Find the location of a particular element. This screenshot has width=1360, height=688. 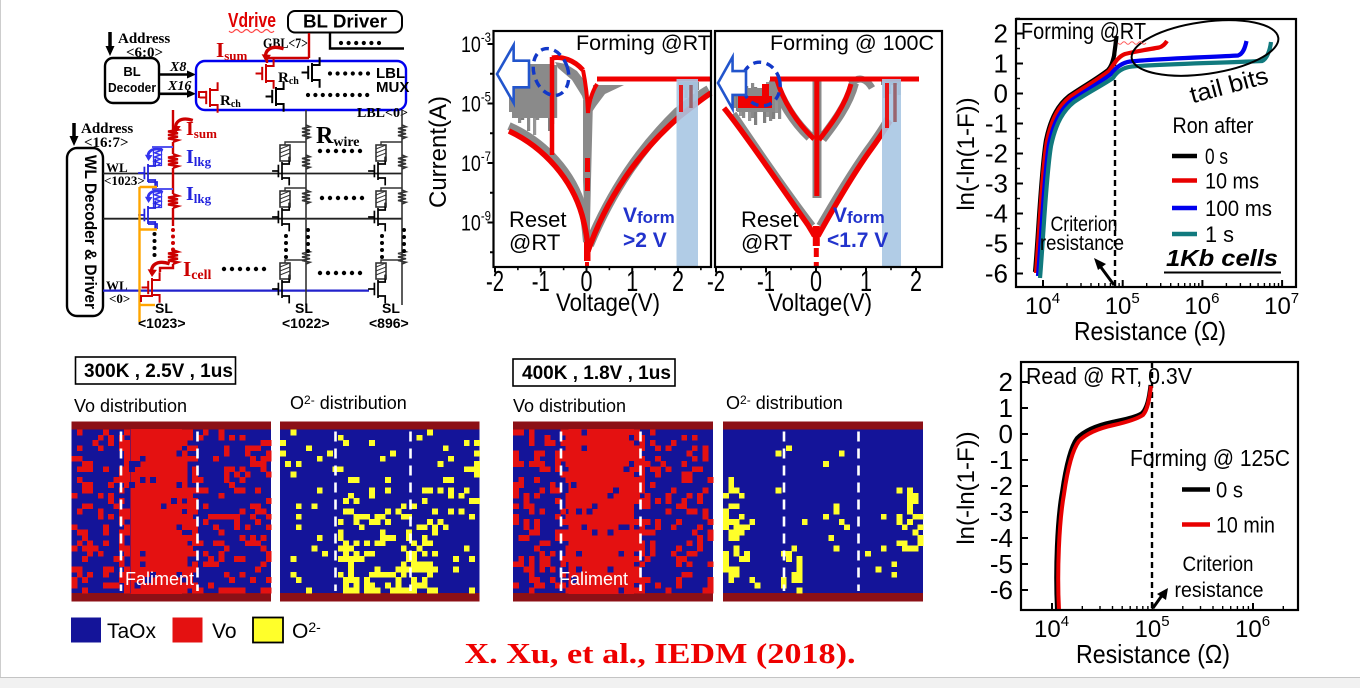

svg-text: LBL is located at coordinates (390, 73).